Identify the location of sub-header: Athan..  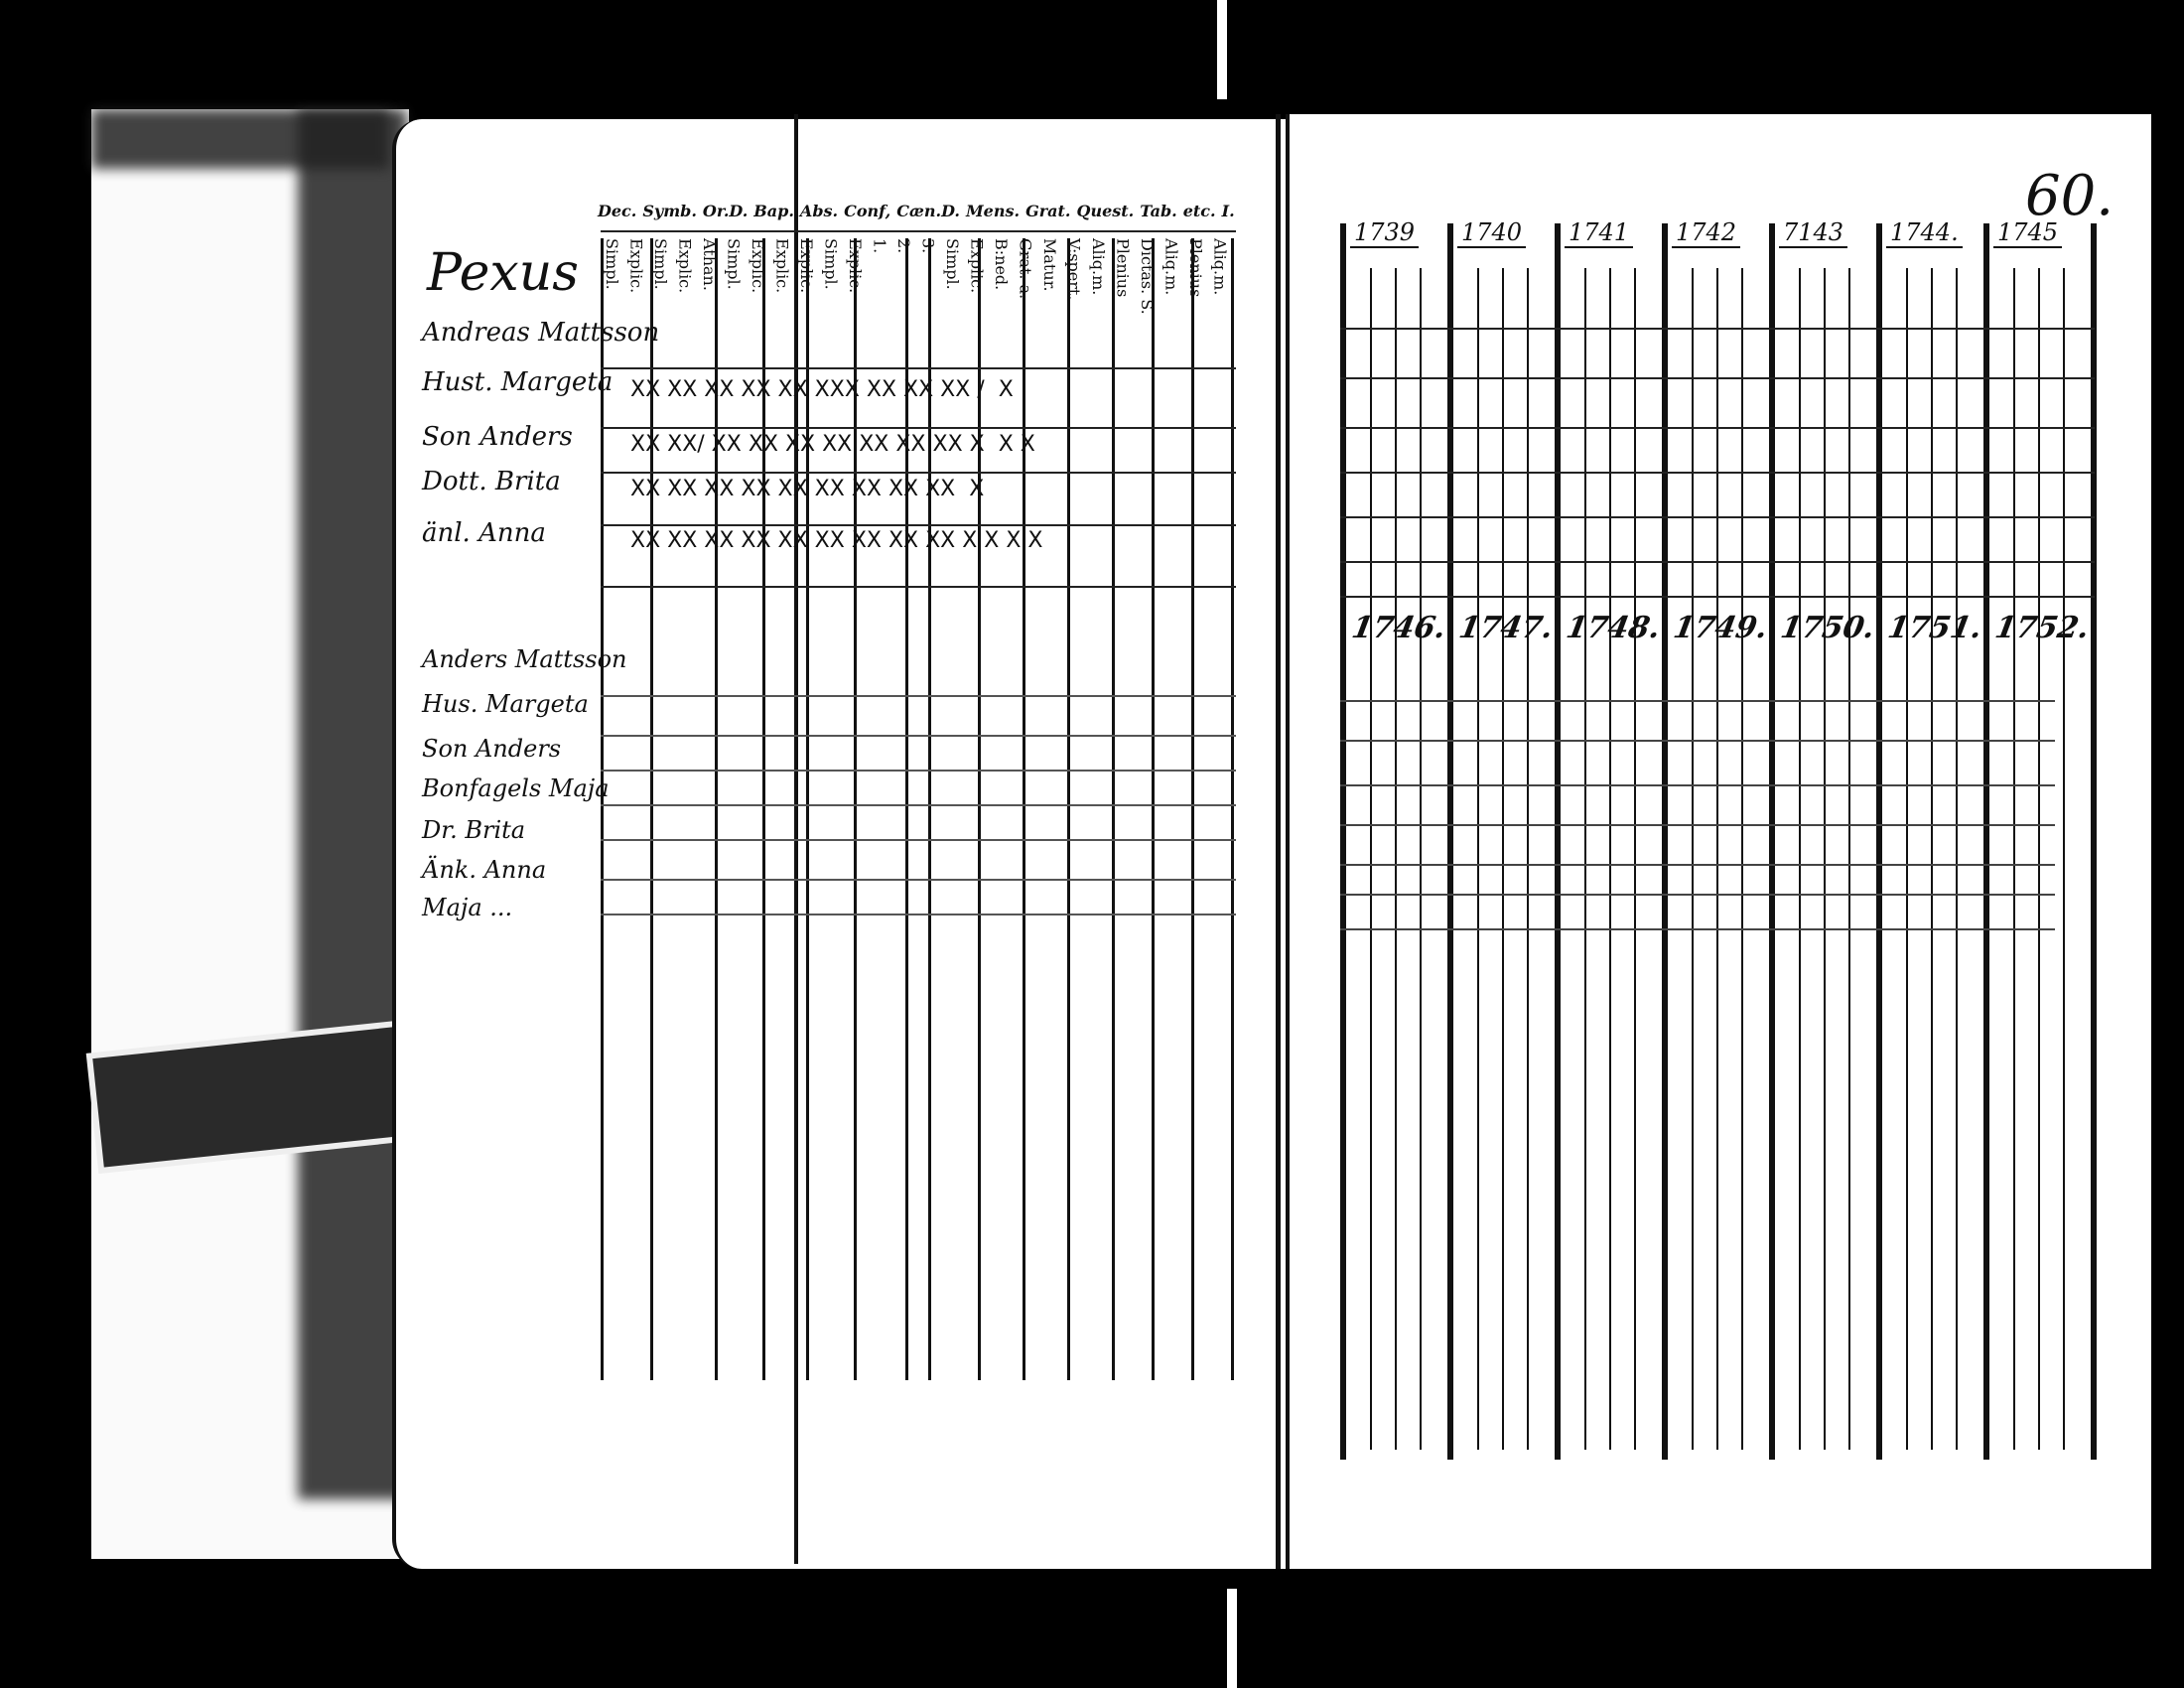
(709, 264).